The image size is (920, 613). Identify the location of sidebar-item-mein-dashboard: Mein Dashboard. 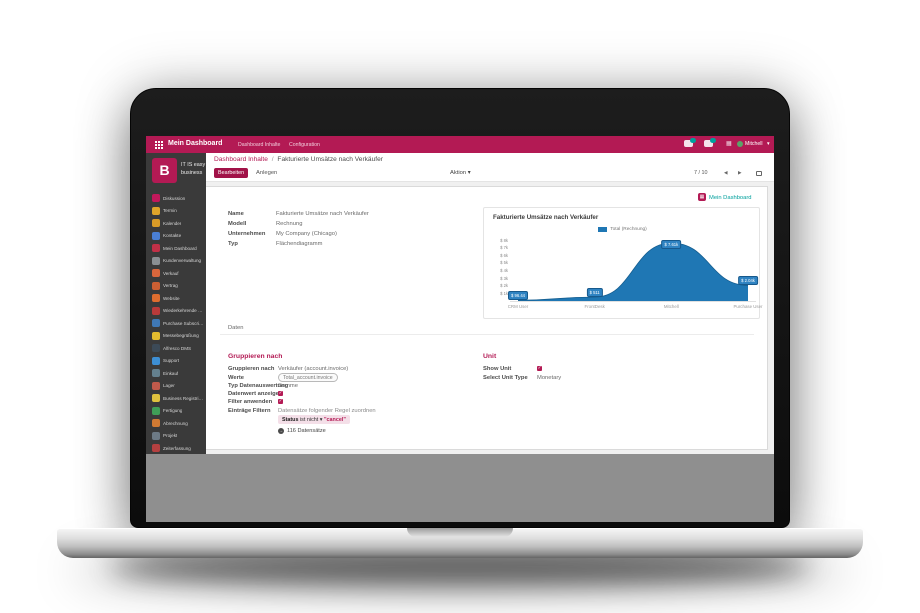
(176, 248).